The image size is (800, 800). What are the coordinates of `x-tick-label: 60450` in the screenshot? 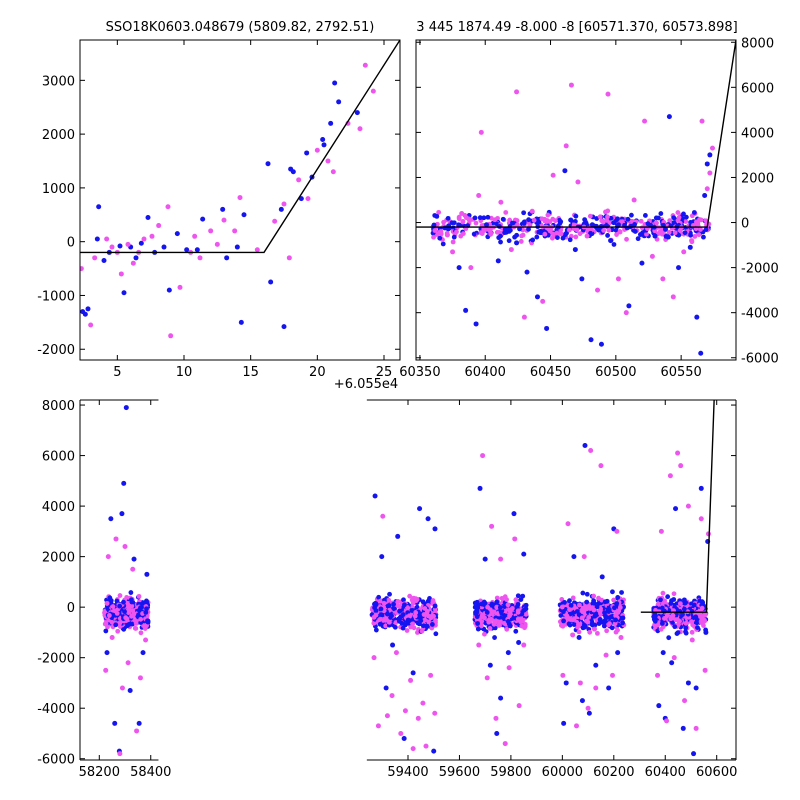 It's located at (550, 372).